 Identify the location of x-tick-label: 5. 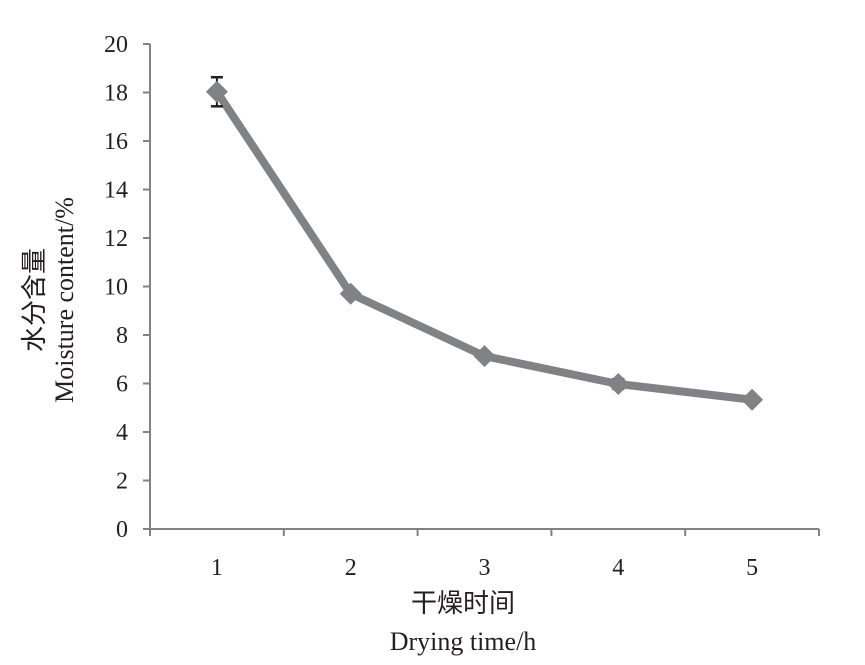
(752, 568).